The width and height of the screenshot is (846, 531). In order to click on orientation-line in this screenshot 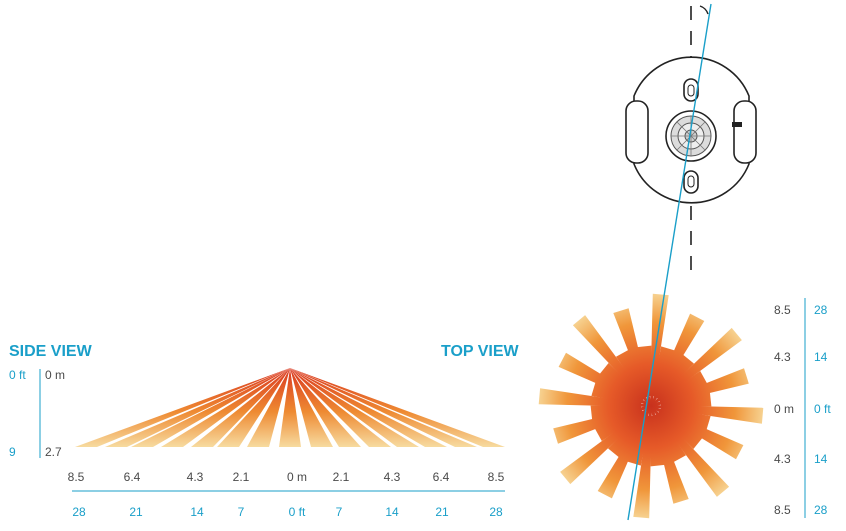, I will do `click(669, 262)`.